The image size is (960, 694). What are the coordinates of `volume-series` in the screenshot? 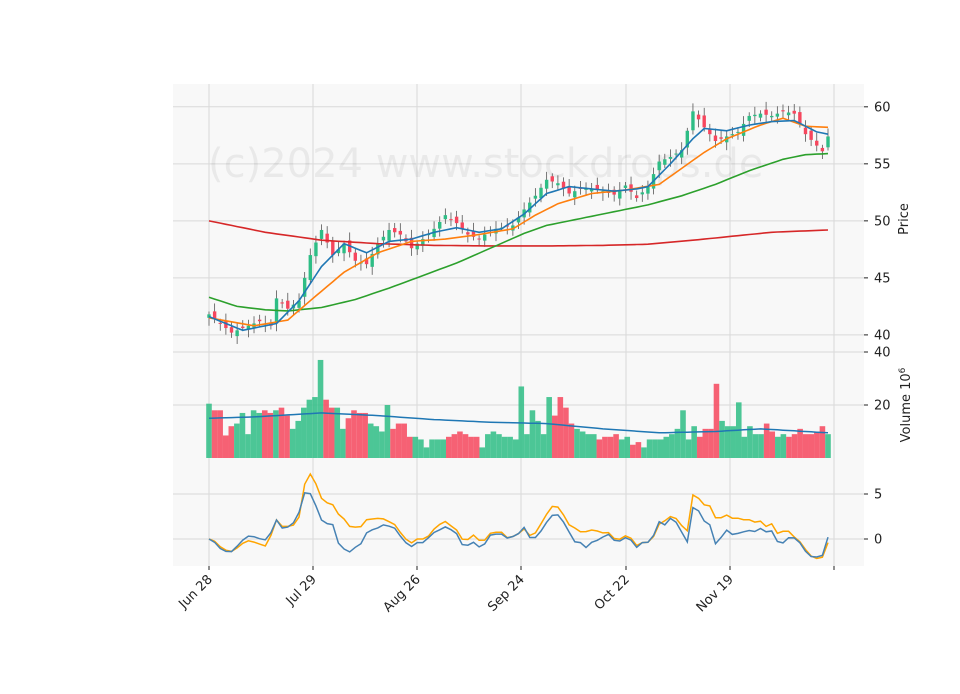 It's located at (518, 408).